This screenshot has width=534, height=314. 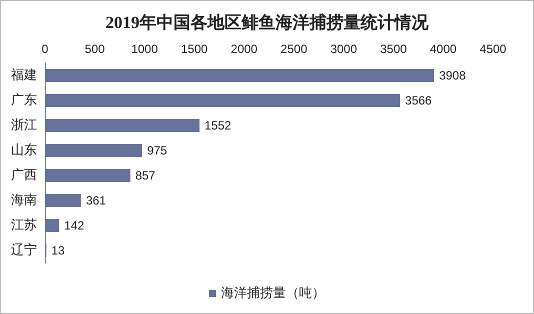 I want to click on data-label: 1552, so click(x=218, y=125).